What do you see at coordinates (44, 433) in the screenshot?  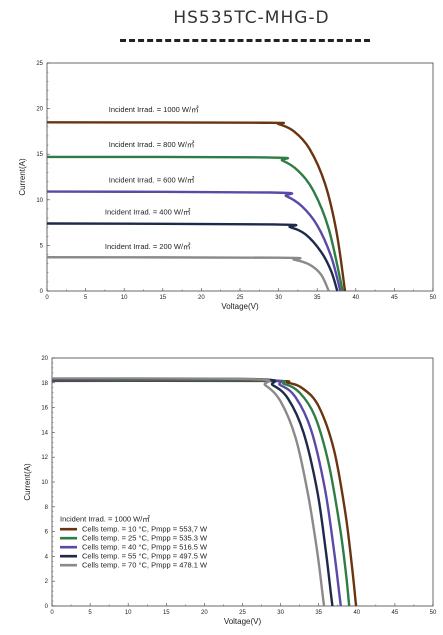 I see `y-tick-label: 14` at bounding box center [44, 433].